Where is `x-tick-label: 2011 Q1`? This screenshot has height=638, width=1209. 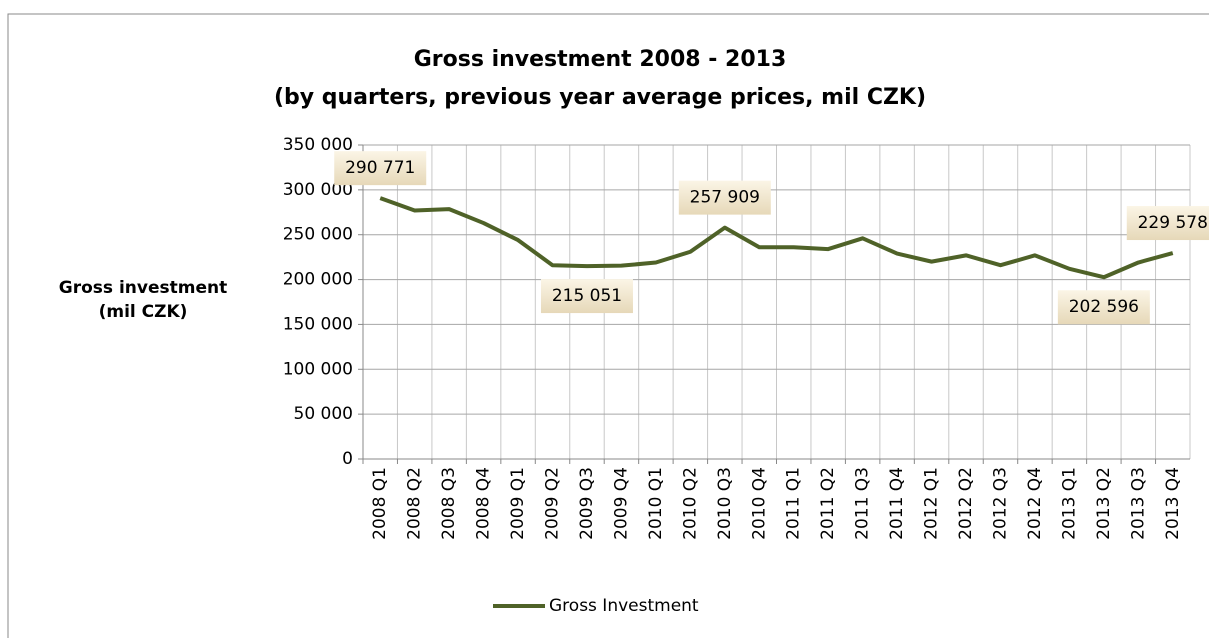
x-tick-label: 2011 Q1 is located at coordinates (794, 503).